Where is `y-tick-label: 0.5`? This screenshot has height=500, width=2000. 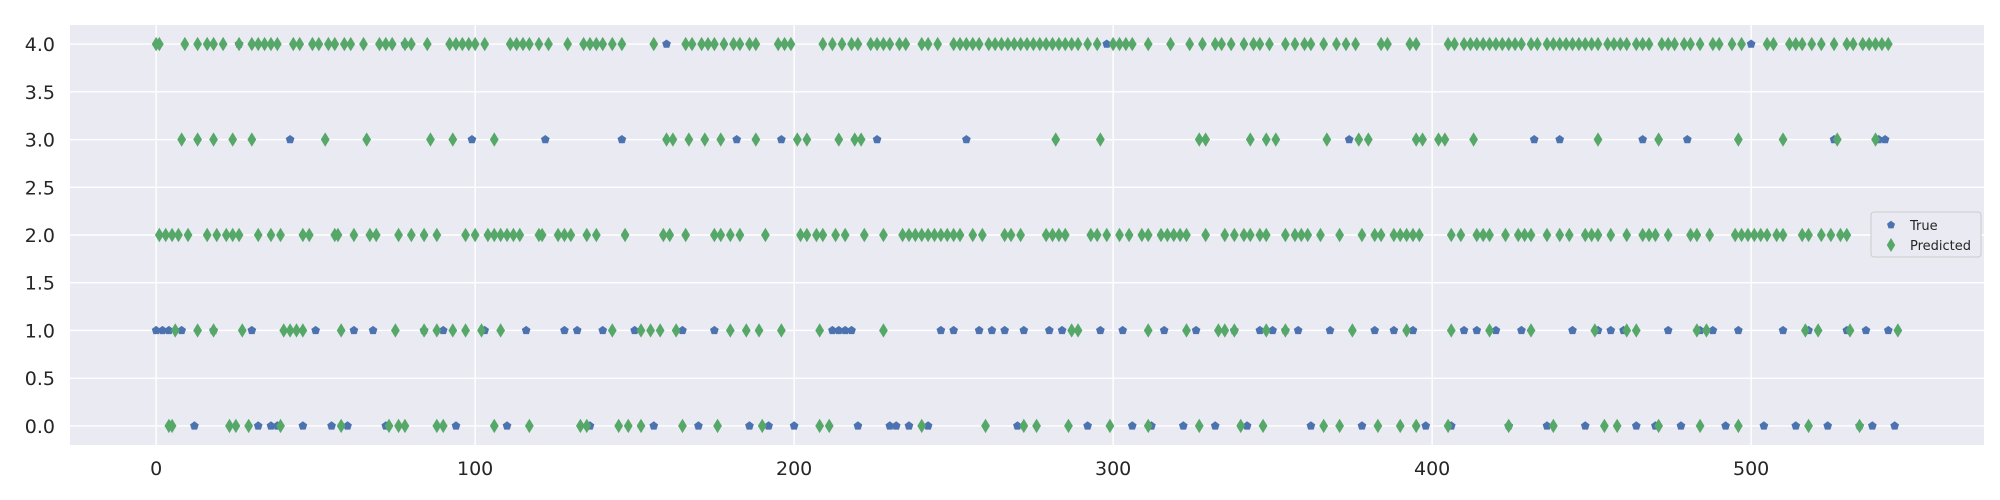 y-tick-label: 0.5 is located at coordinates (40, 379).